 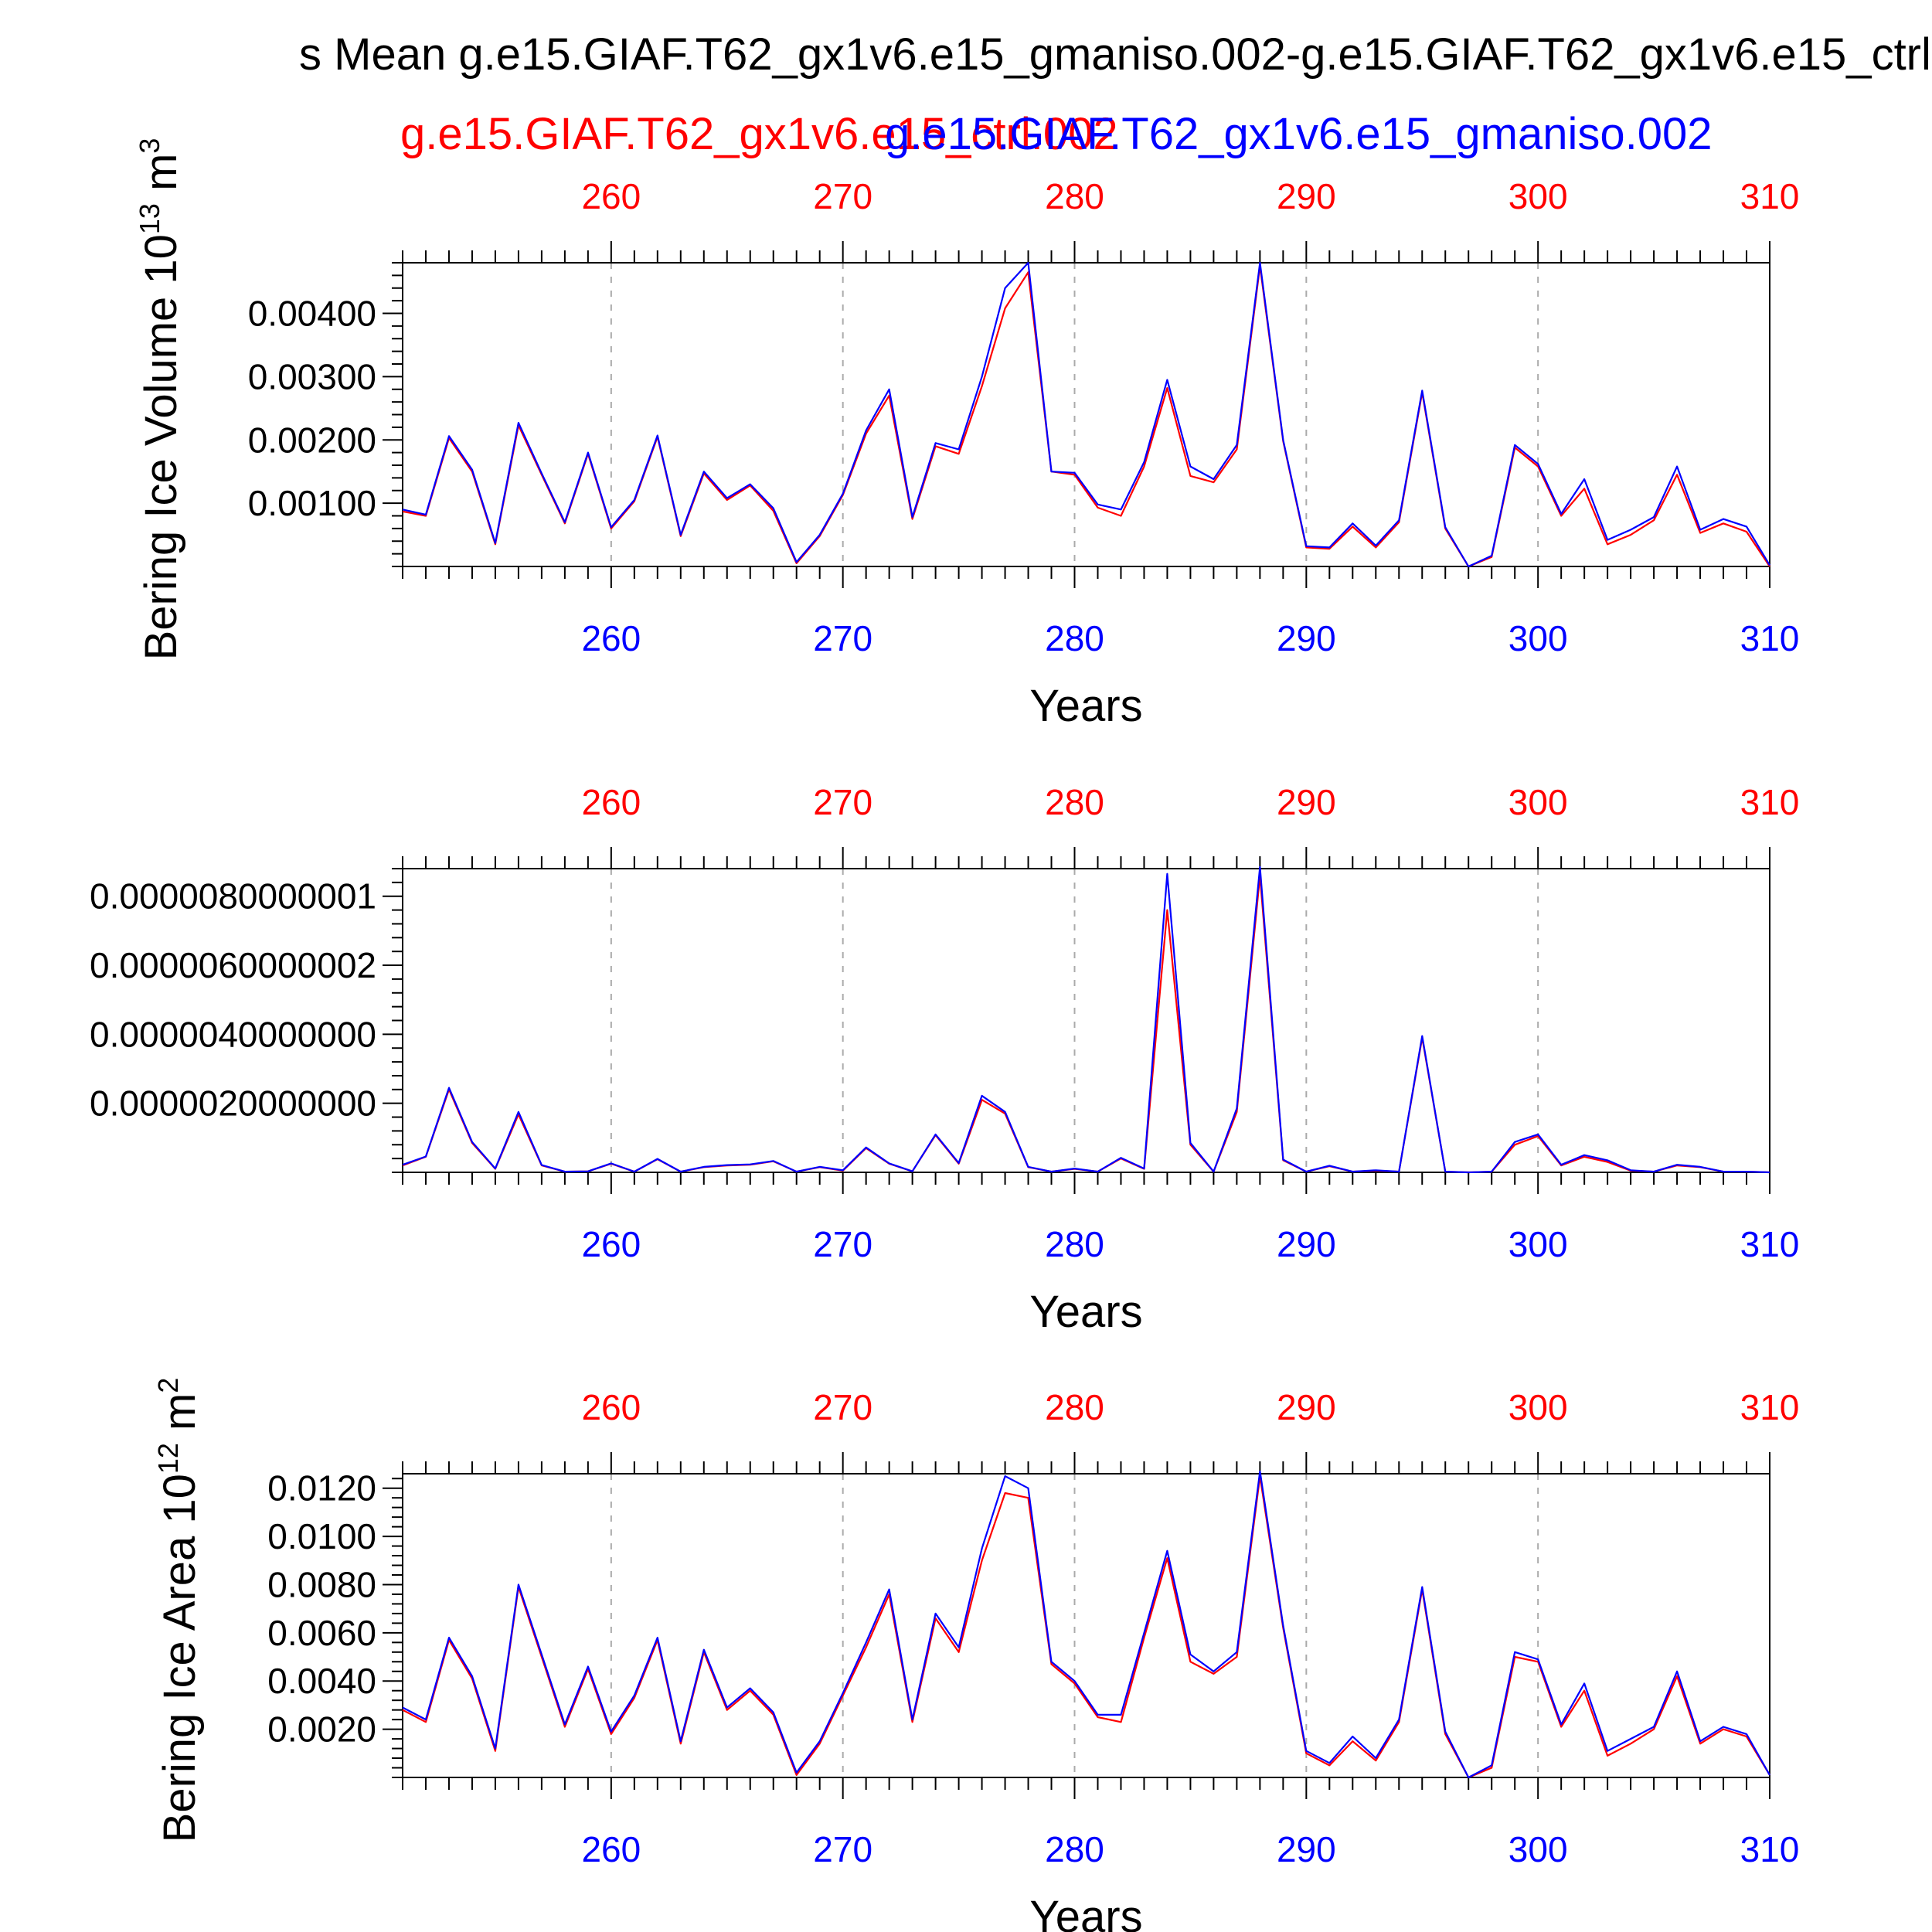 What do you see at coordinates (233, 1034) in the screenshot?
I see `y-tick-label: 0.0000040000000` at bounding box center [233, 1034].